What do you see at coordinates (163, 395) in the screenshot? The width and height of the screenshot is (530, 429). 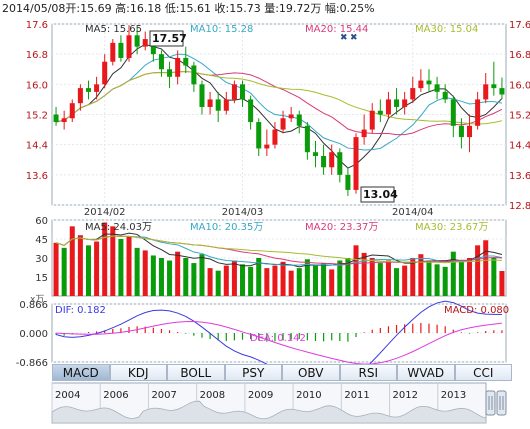 I see `timeline-year: 2007` at bounding box center [163, 395].